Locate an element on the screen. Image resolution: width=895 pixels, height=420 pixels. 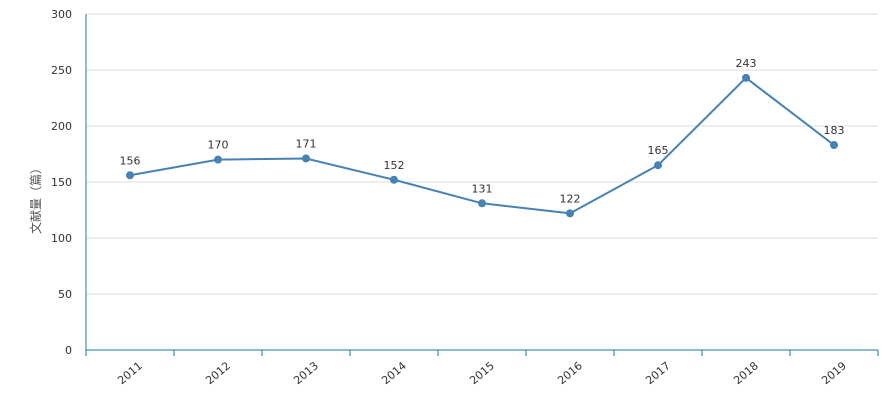
data-point-2012 is located at coordinates (218, 159).